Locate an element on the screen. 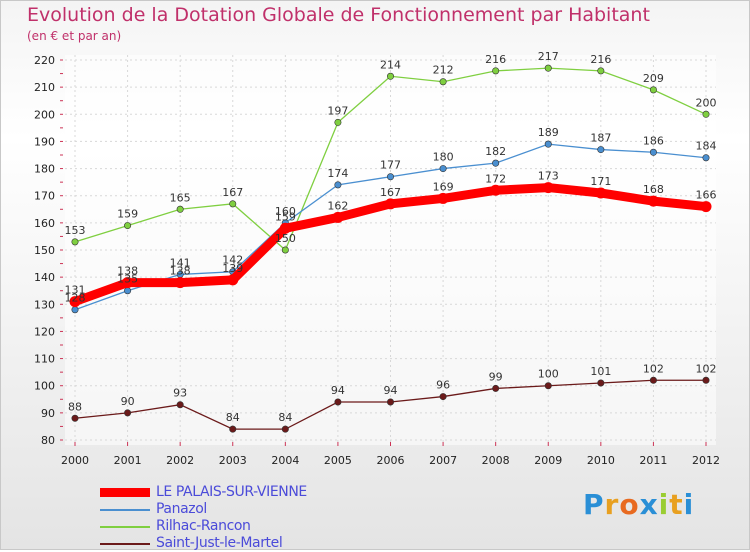  data-label: 174 is located at coordinates (337, 173).